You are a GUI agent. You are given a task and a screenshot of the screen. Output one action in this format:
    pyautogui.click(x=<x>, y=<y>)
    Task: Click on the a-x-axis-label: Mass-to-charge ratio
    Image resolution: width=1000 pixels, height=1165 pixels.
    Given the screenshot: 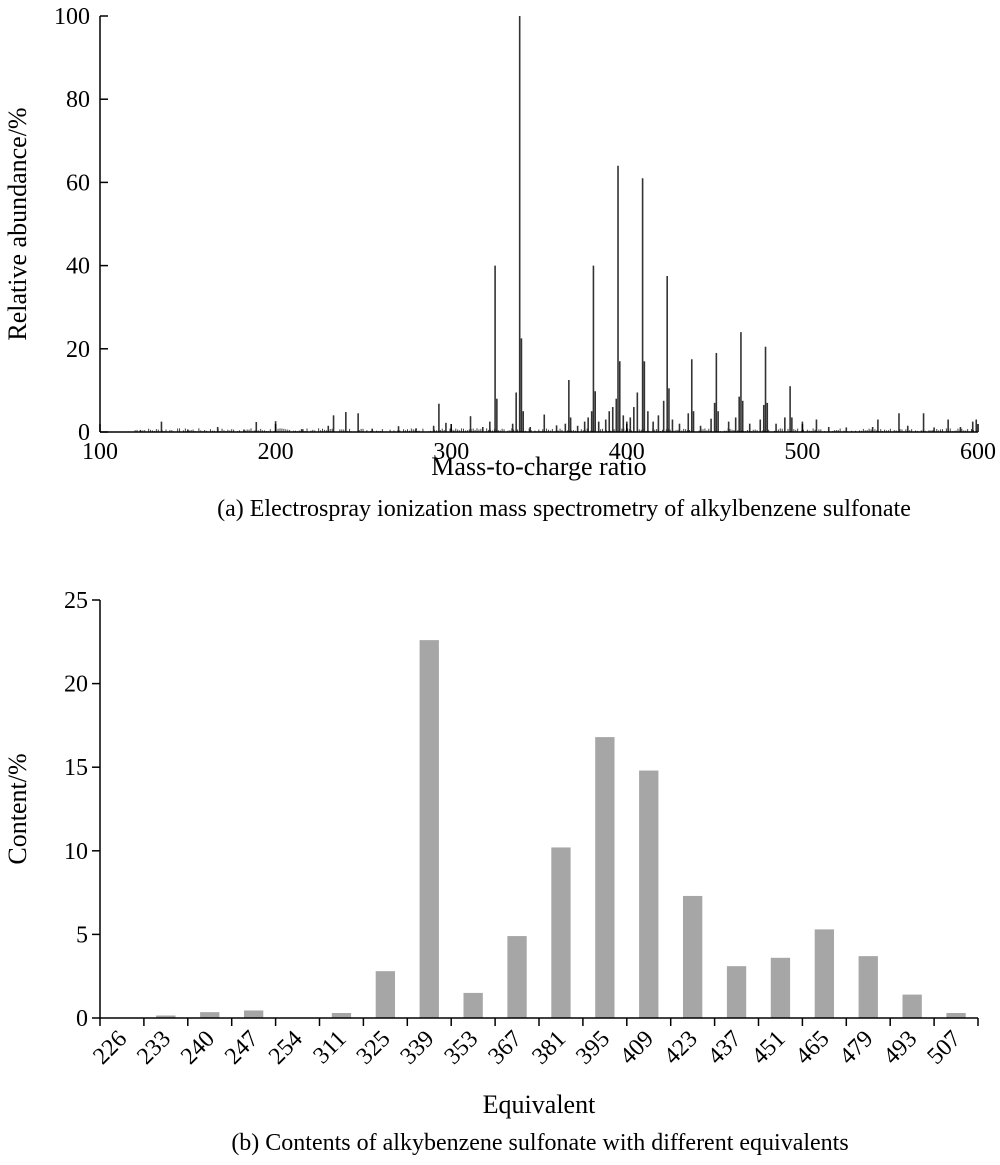 What is the action you would take?
    pyautogui.click(x=538, y=466)
    